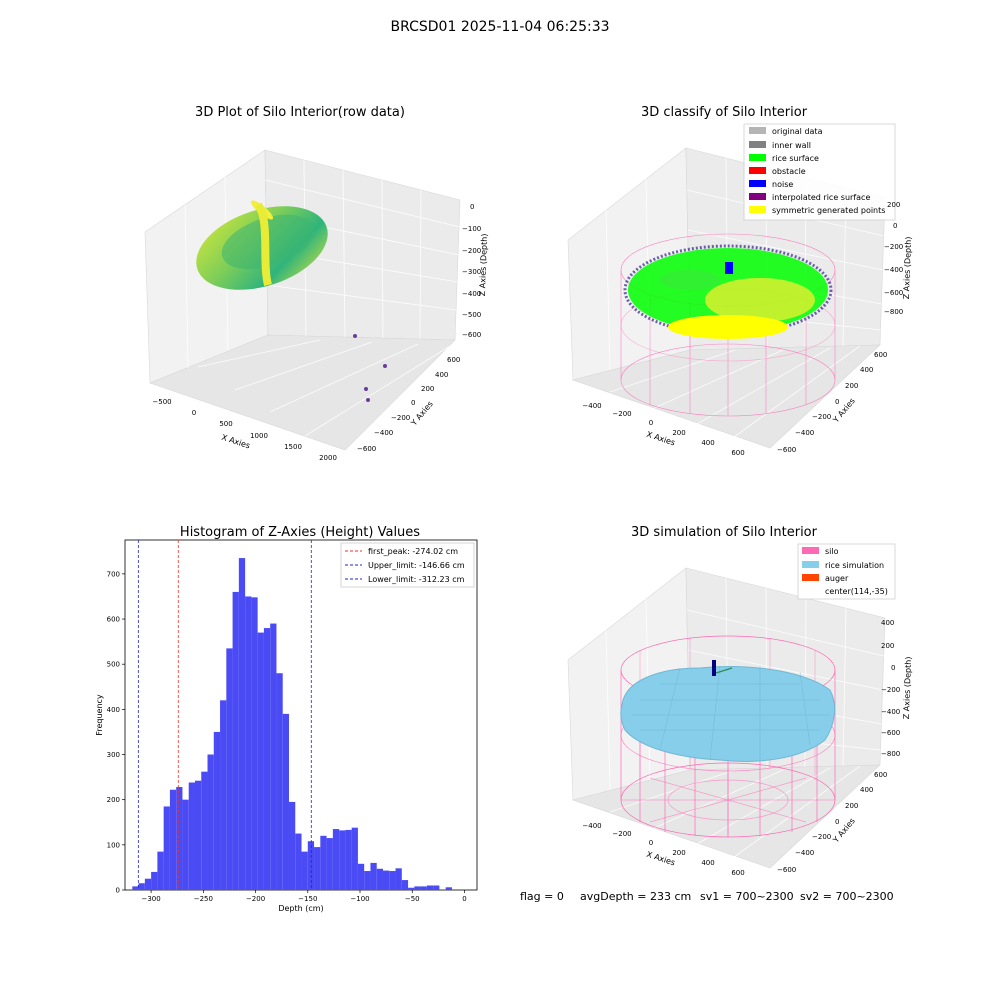 Image resolution: width=1000 pixels, height=1000 pixels. What do you see at coordinates (405, 579) in the screenshot?
I see `legend-lower-limit: Lower_limit: -312.23 cm` at bounding box center [405, 579].